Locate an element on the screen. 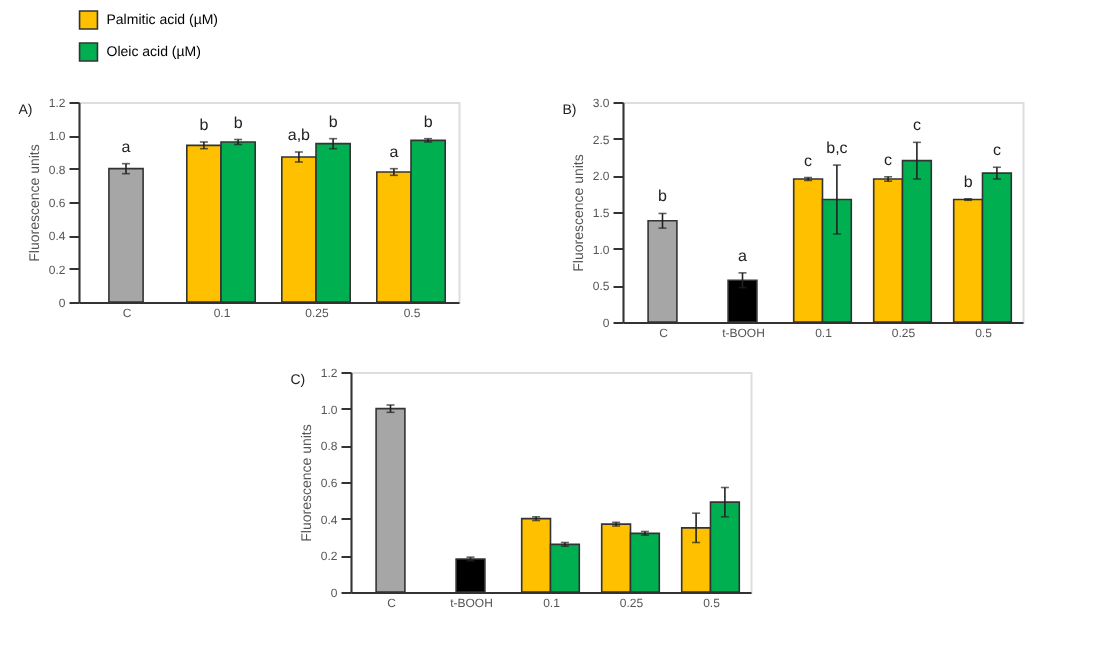  annotation: a,b is located at coordinates (299, 135).